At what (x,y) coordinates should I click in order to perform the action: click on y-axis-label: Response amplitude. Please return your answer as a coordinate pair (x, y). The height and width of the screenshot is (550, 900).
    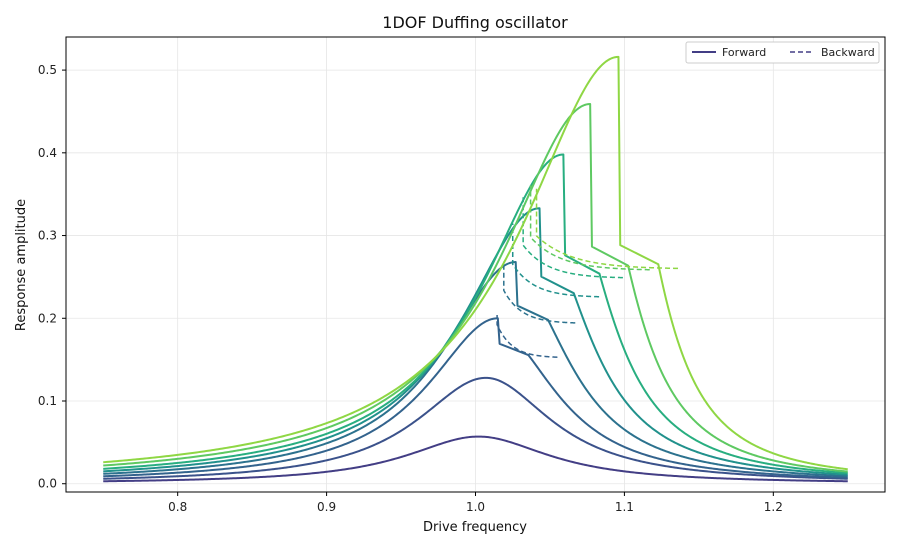
    Looking at the image, I should click on (21, 265).